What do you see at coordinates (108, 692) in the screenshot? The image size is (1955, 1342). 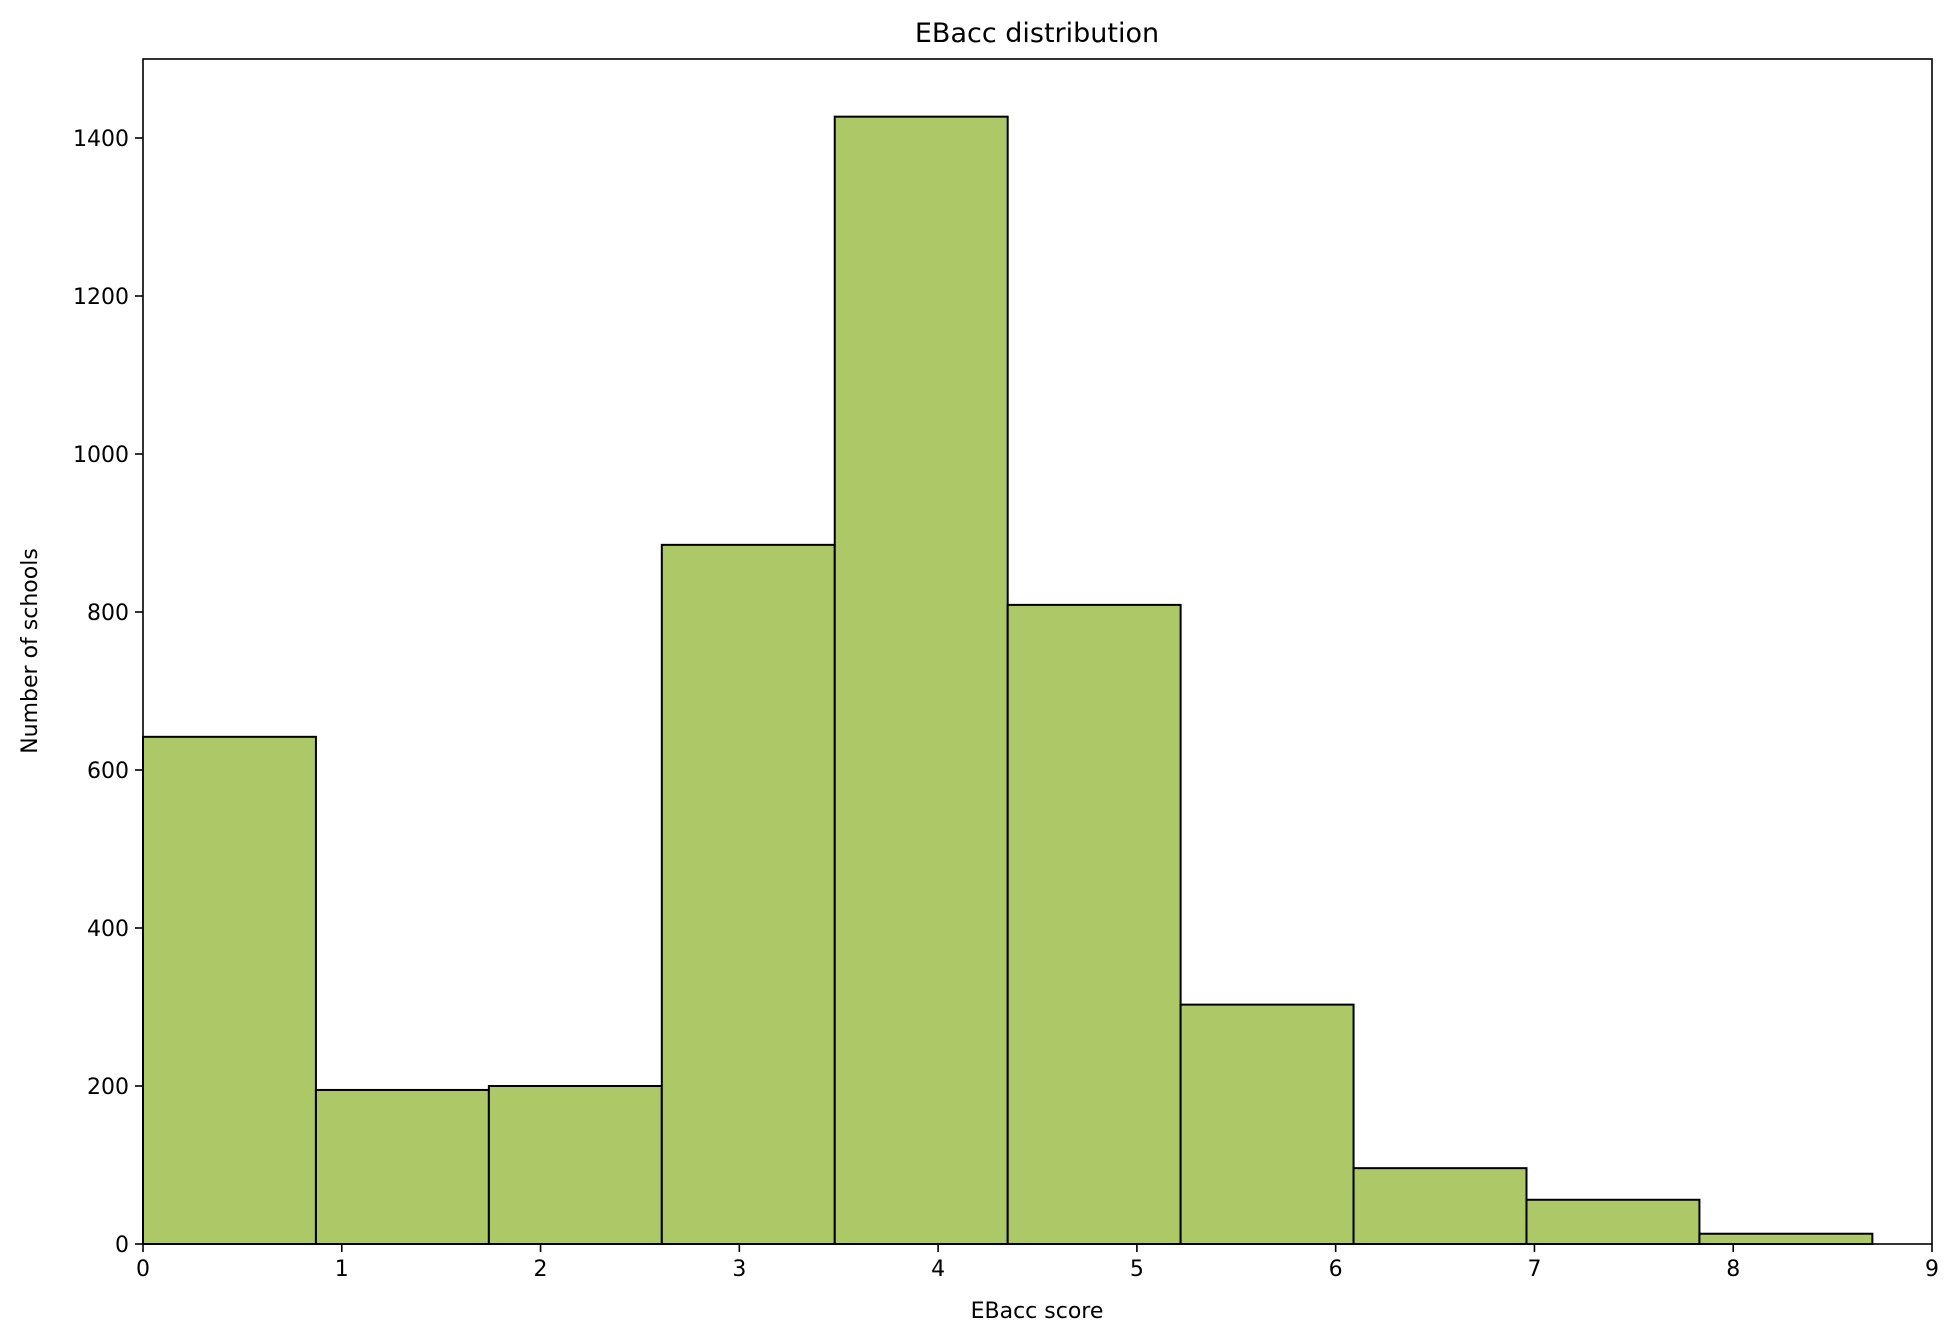 I see `y-axis: 0 200 400 600 800 1000 1200 1400` at bounding box center [108, 692].